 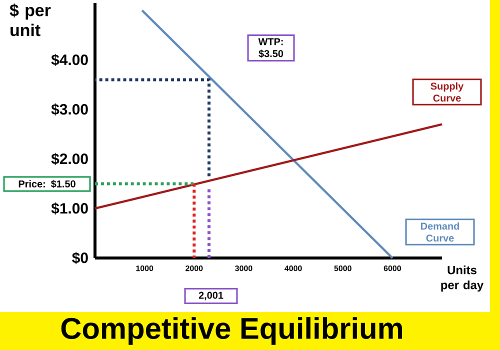 What do you see at coordinates (447, 92) in the screenshot?
I see `text: Supply Curve` at bounding box center [447, 92].